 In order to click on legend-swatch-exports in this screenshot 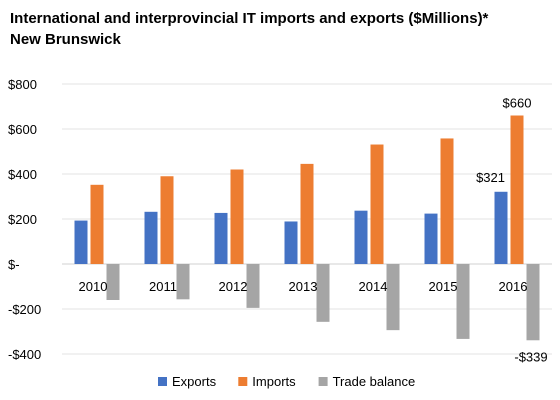, I will do `click(162, 381)`.